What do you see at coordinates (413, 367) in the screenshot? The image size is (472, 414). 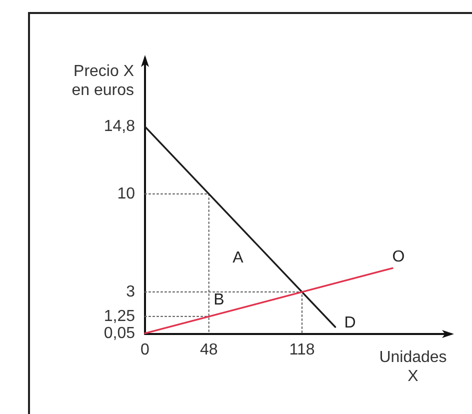 I see `x-axis-title: Unidades X` at bounding box center [413, 367].